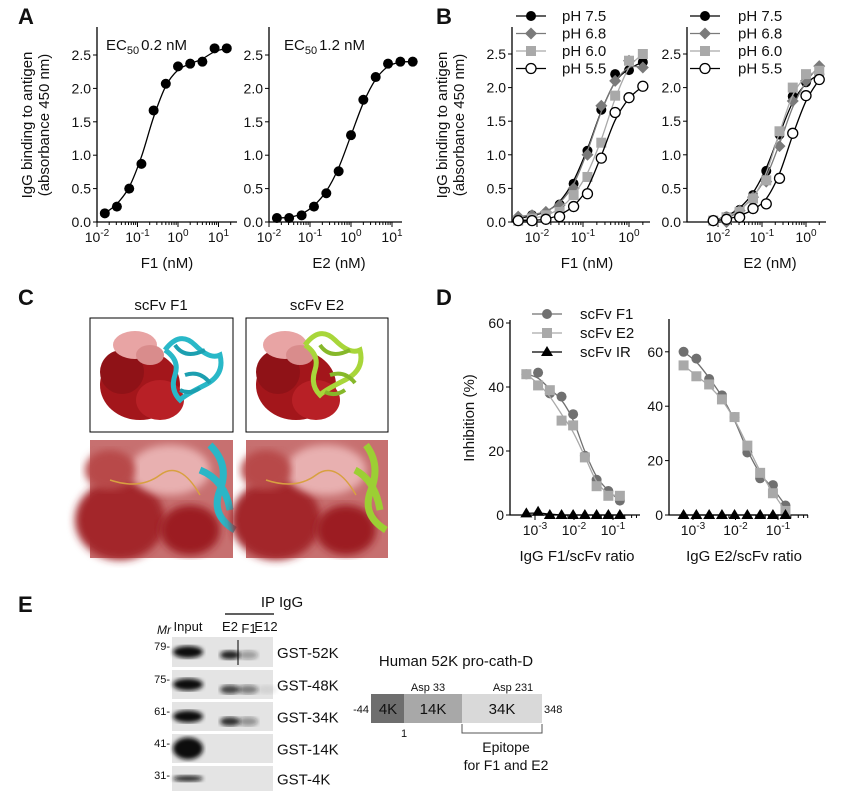 The width and height of the screenshot is (856, 798). I want to click on segment-14k-label: 14K, so click(433, 709).